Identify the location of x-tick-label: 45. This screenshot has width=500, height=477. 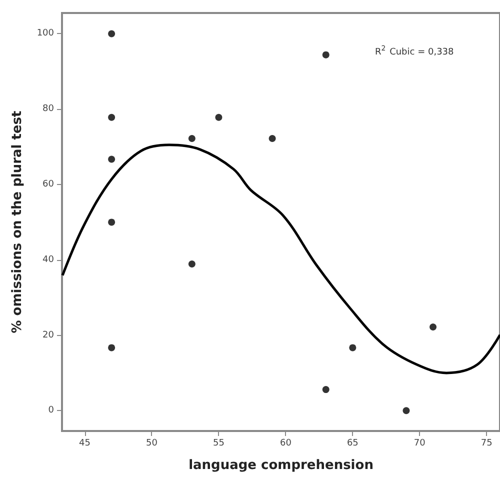
(84, 443).